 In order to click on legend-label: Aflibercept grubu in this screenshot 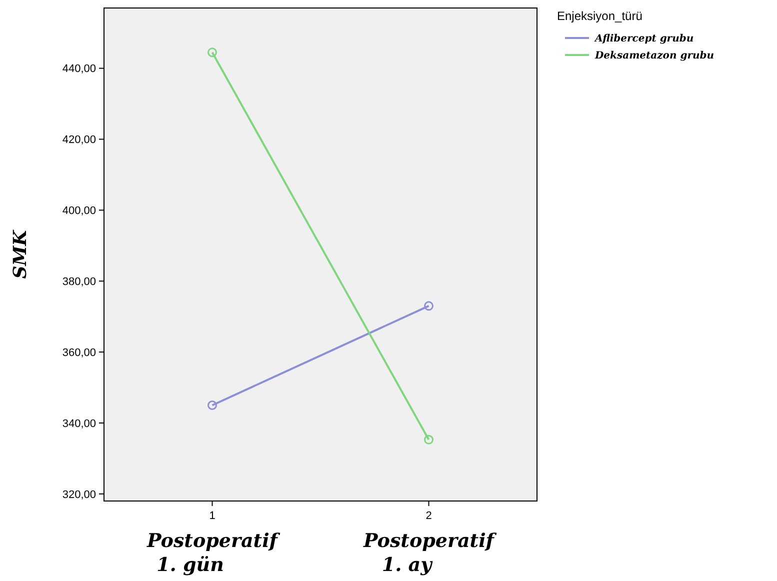, I will do `click(644, 39)`.